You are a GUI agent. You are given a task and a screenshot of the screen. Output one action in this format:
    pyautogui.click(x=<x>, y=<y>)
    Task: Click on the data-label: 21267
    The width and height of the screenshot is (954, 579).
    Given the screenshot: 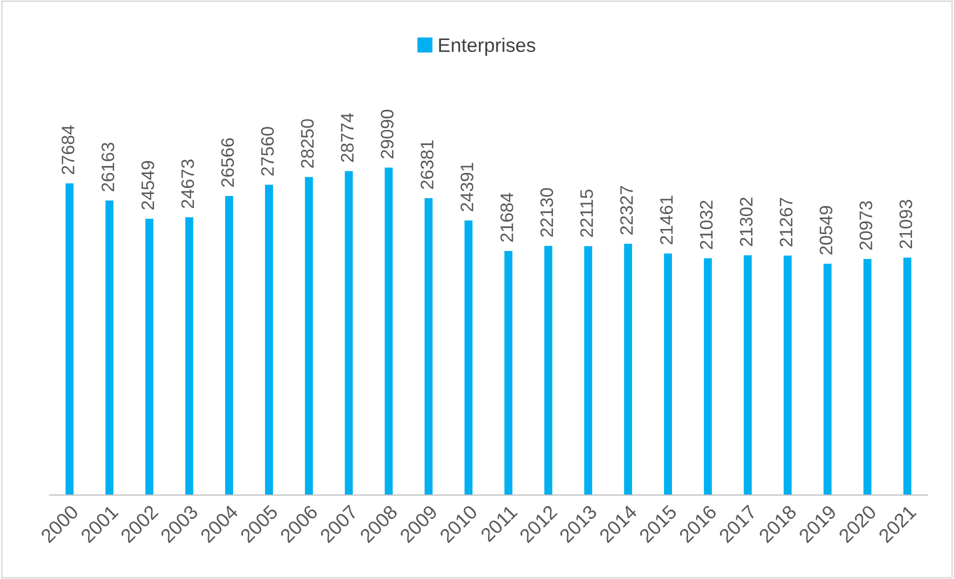 What is the action you would take?
    pyautogui.click(x=786, y=222)
    